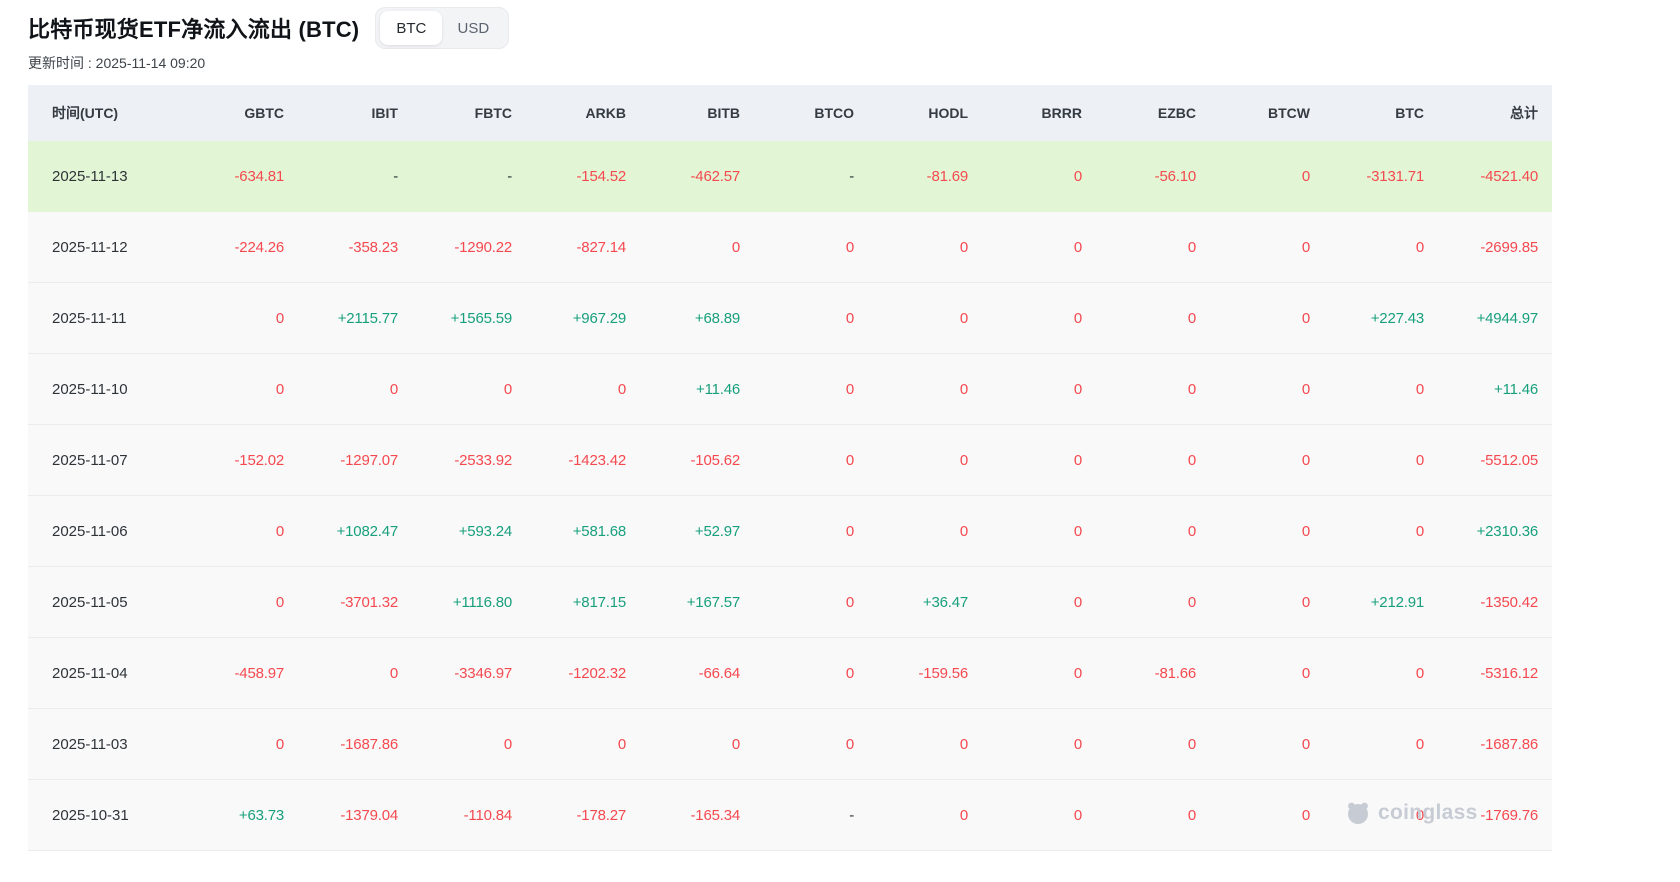  Describe the element at coordinates (717, 531) in the screenshot. I see `value-cell: +52.97` at that location.